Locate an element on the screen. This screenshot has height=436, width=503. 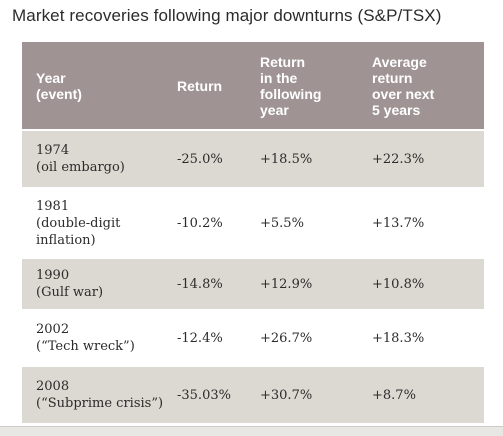
five-year-average-cell: +22.3% is located at coordinates (398, 159).